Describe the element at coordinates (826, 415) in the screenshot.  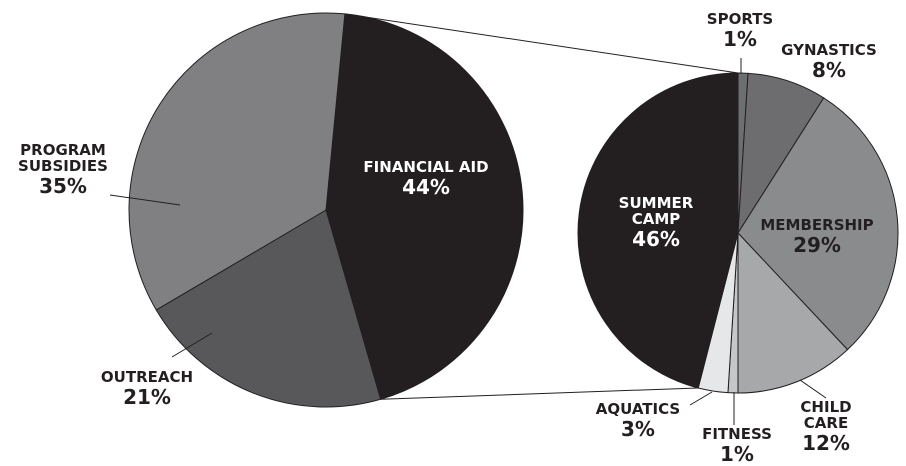
I see `slice-label: CHILD CARE` at that location.